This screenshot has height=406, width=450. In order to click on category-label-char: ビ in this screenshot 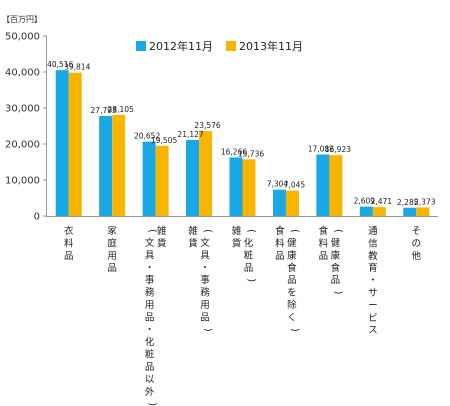, I will do `click(373, 318)`.